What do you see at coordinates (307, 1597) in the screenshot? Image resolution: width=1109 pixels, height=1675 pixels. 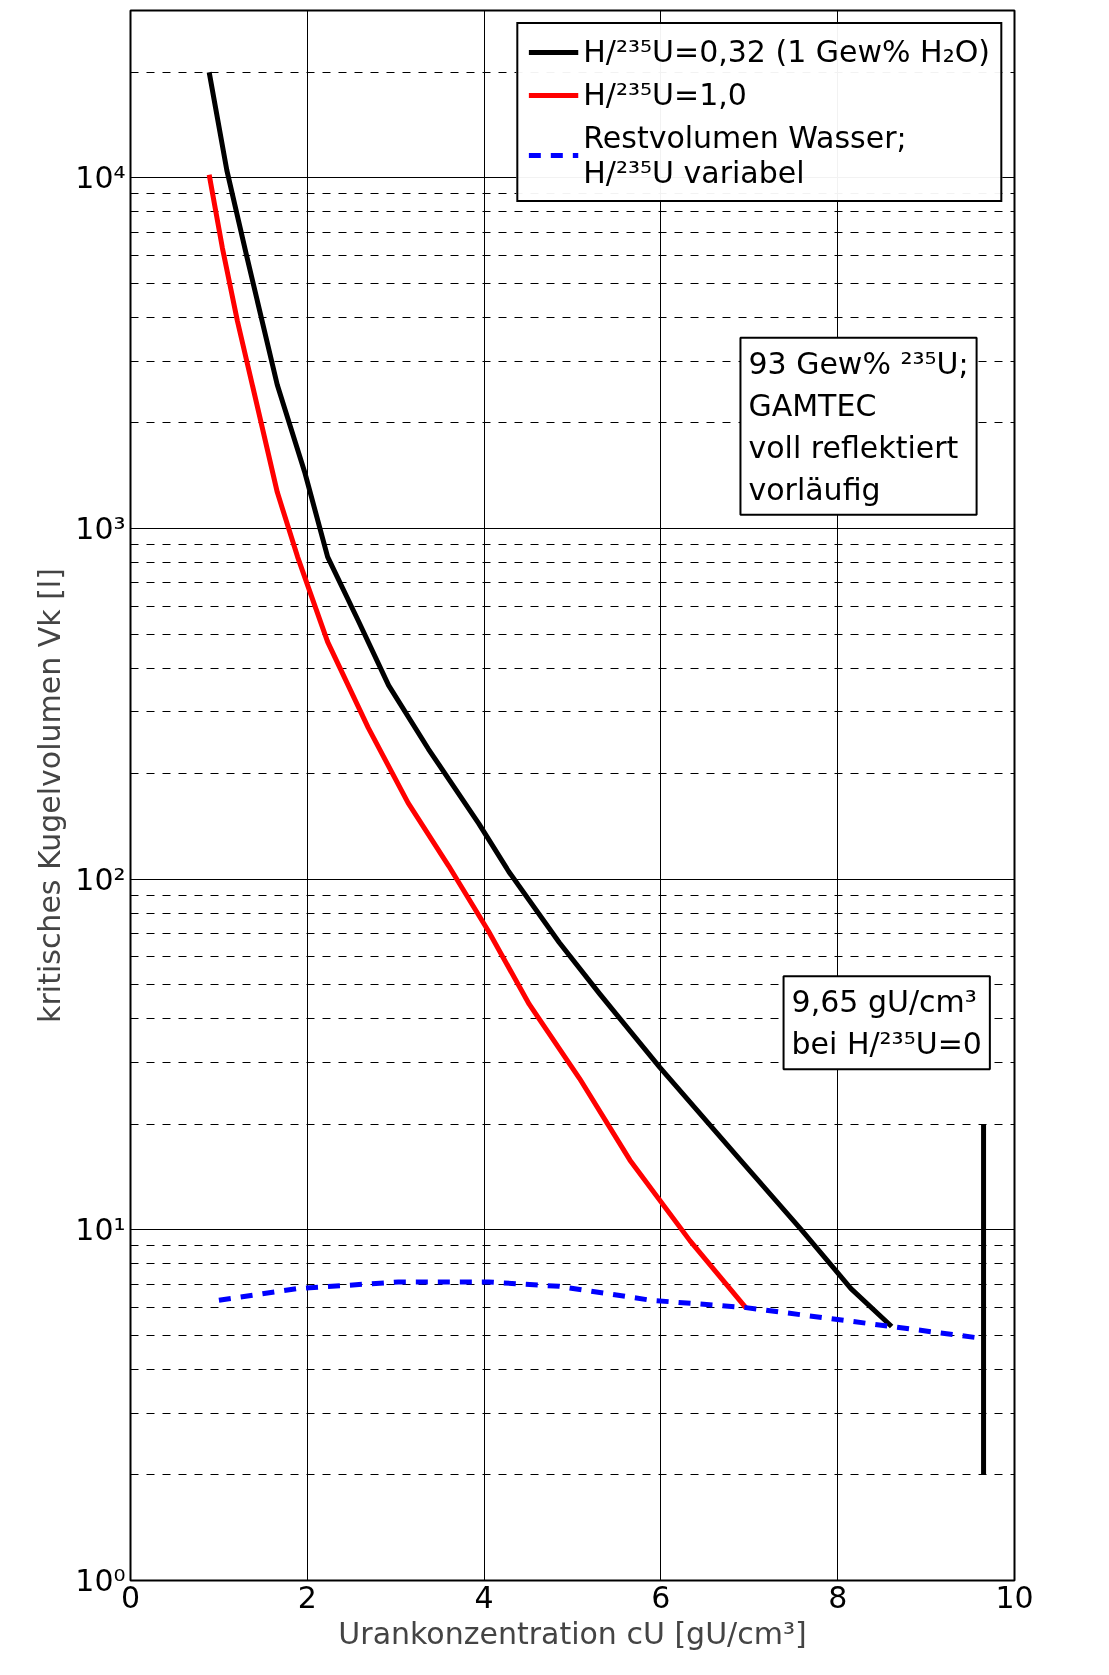 I see `x-tick-label: 2` at bounding box center [307, 1597].